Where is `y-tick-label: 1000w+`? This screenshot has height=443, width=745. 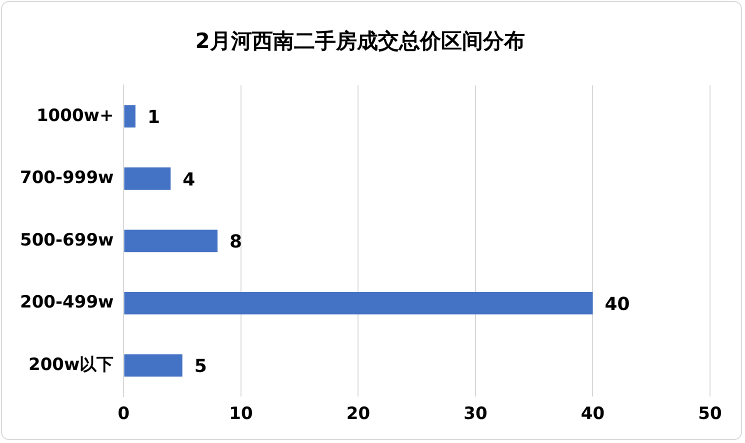 y-tick-label: 1000w+ is located at coordinates (75, 116).